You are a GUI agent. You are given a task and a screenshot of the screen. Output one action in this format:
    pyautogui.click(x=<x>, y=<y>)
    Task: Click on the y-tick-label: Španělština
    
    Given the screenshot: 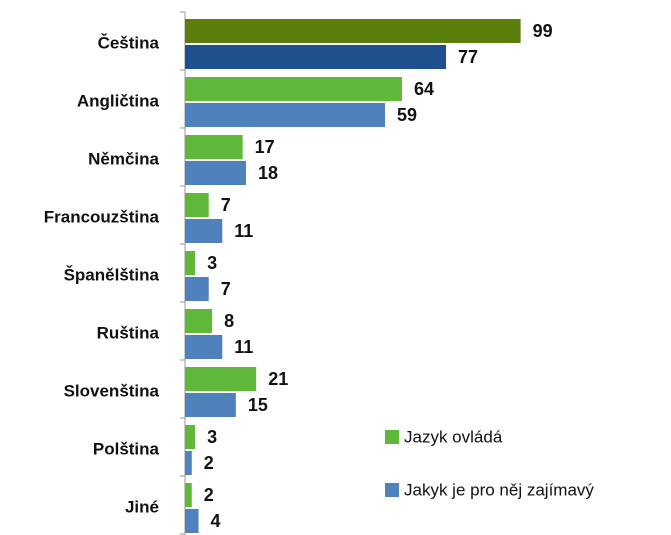 What is the action you would take?
    pyautogui.click(x=112, y=274)
    